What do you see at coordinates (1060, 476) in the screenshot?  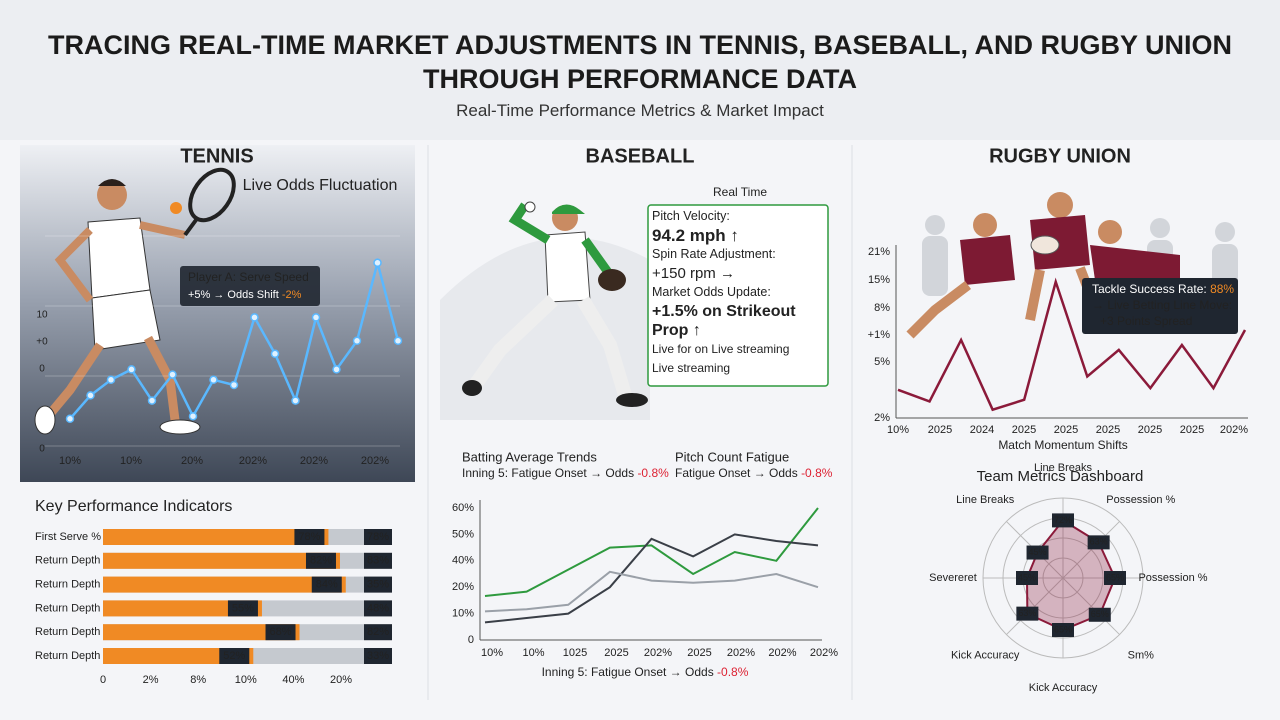 I see `chart-title: Team Metrics Dashboard` at bounding box center [1060, 476].